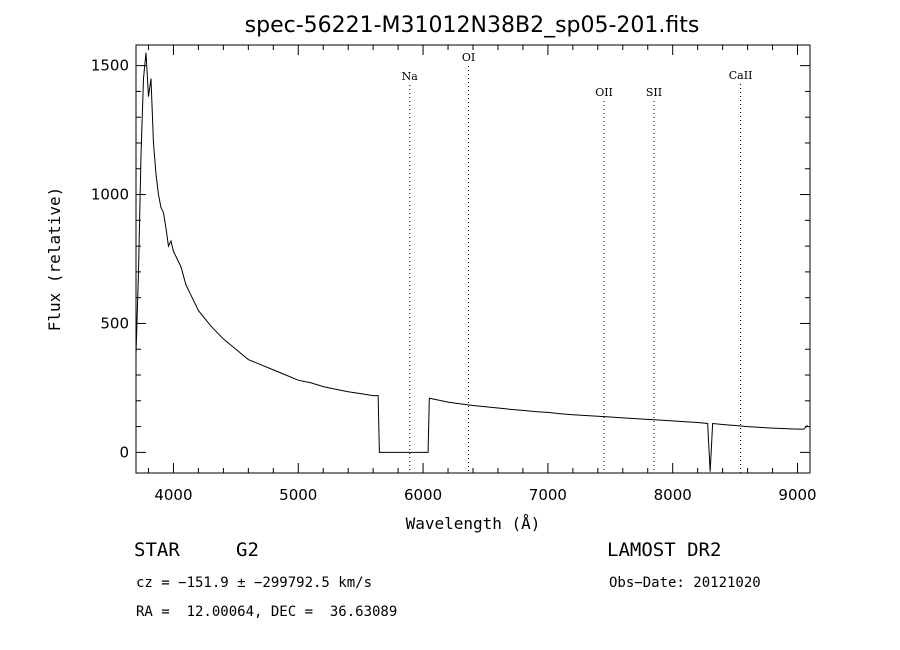 Image resolution: width=900 pixels, height=650 pixels. I want to click on object-type-label: STAR, so click(157, 550).